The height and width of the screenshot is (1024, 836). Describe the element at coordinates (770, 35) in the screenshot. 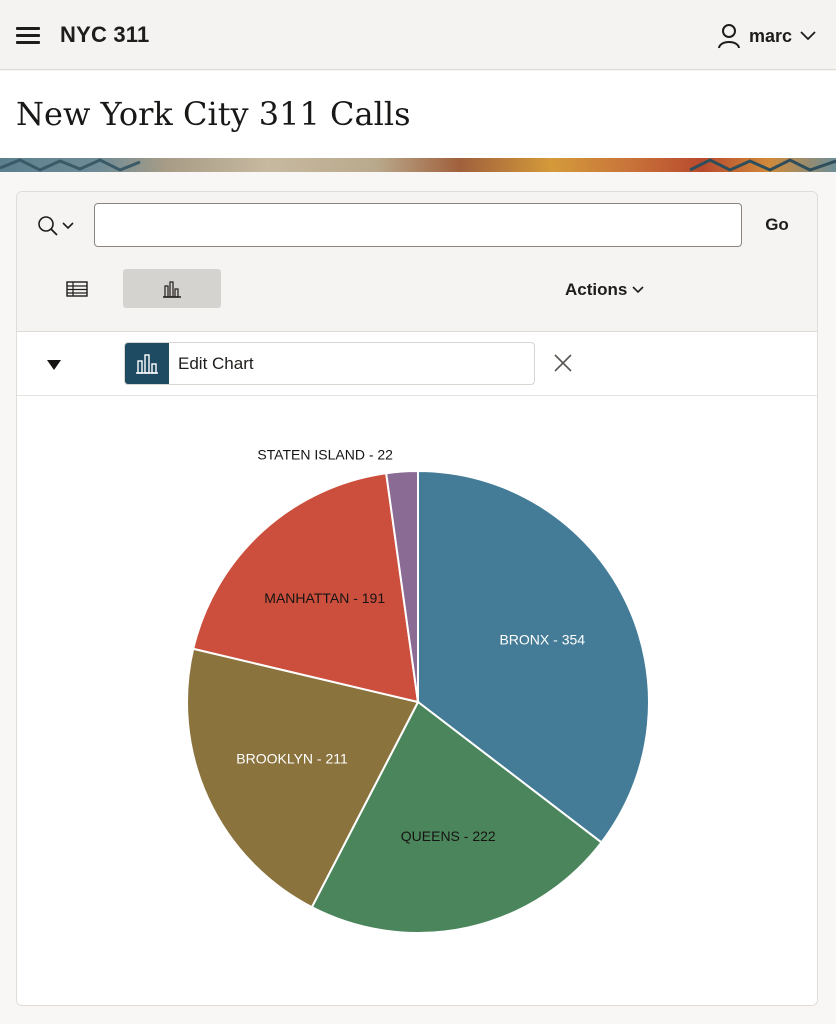

I see `user-name: marc` at that location.